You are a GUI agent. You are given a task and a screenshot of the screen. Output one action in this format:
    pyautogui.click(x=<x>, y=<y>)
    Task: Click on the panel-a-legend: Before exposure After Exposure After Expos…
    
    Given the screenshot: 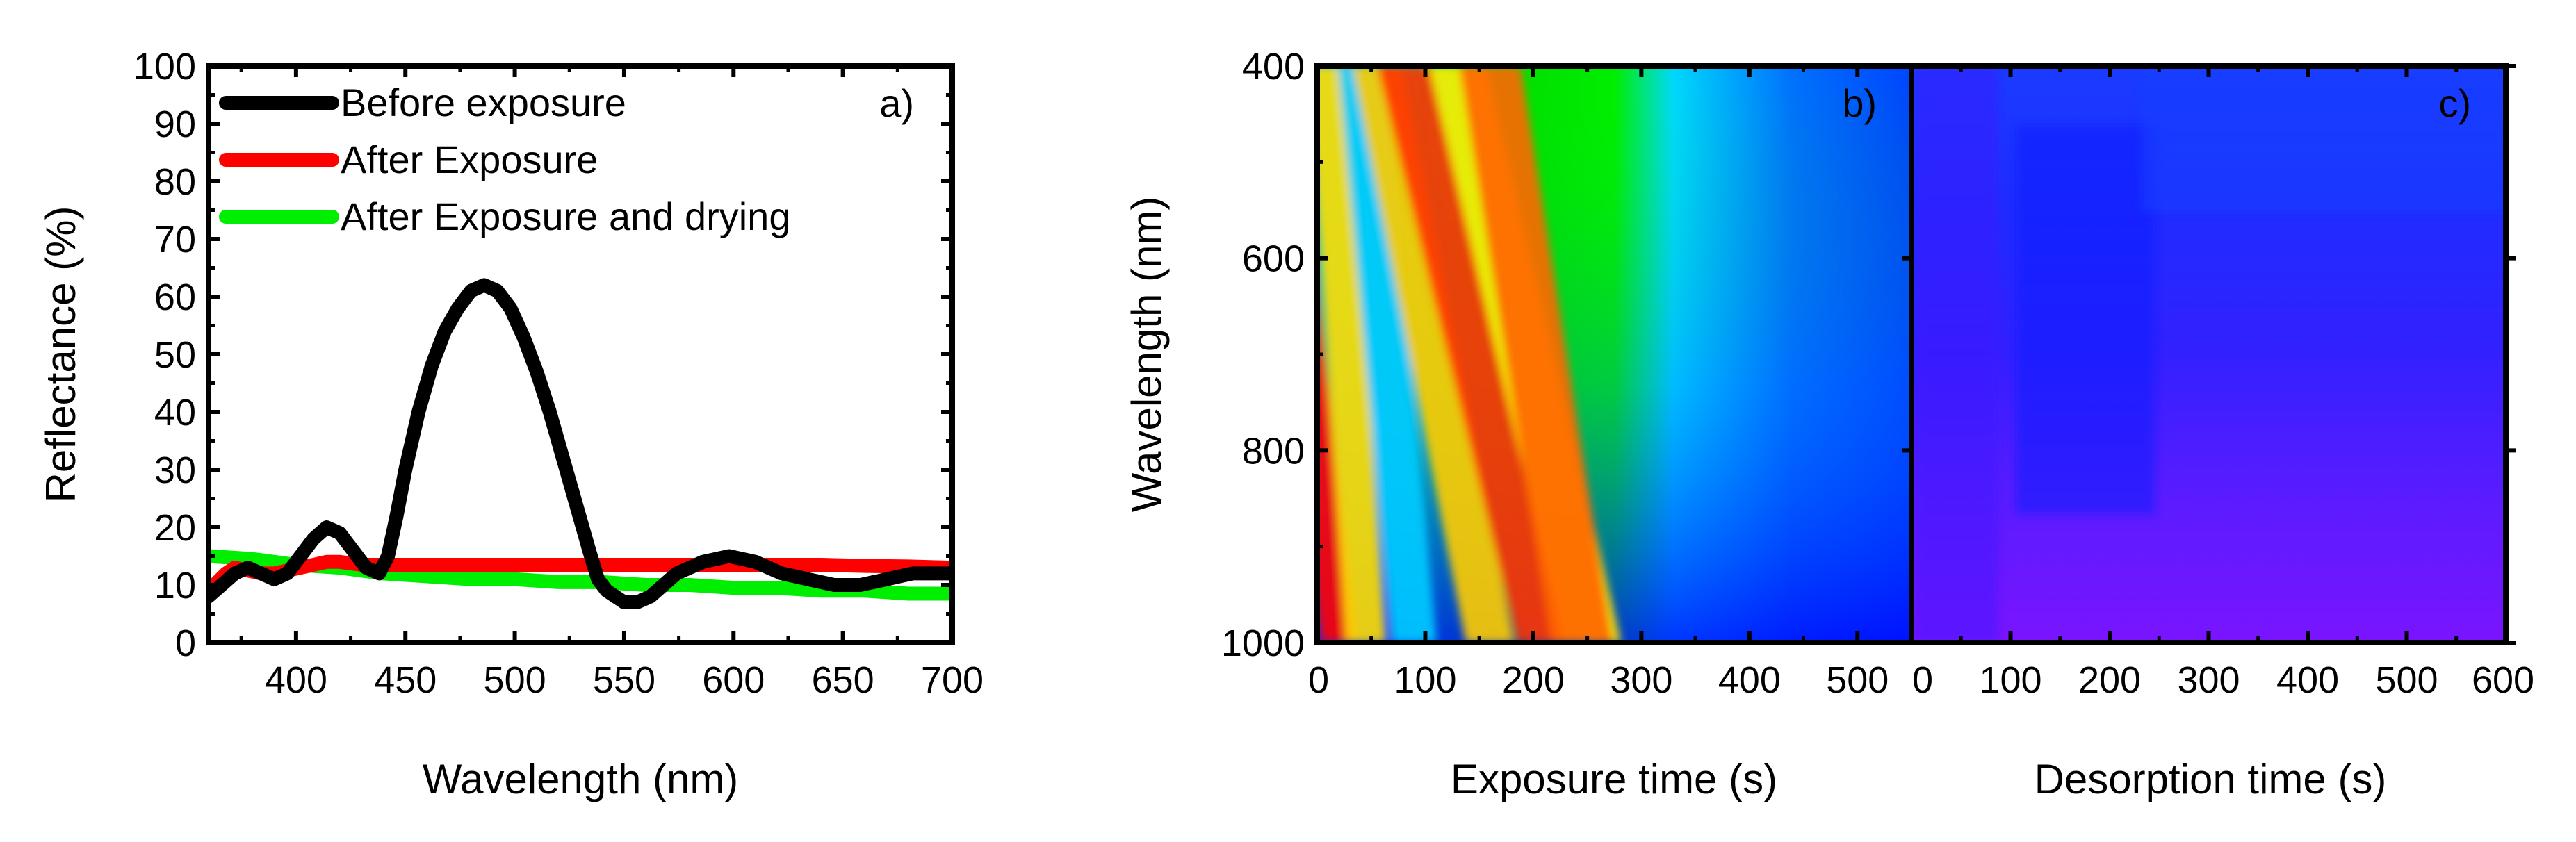 What is the action you would take?
    pyautogui.click(x=504, y=159)
    